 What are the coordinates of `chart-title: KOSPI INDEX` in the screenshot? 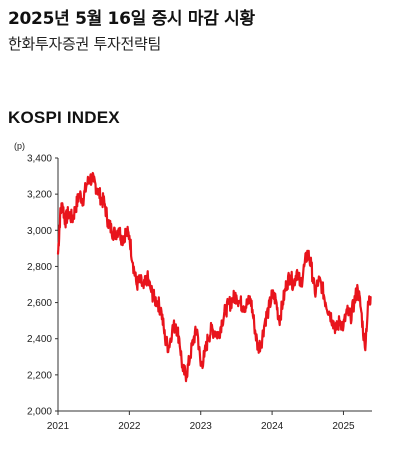 It's located at (64, 117).